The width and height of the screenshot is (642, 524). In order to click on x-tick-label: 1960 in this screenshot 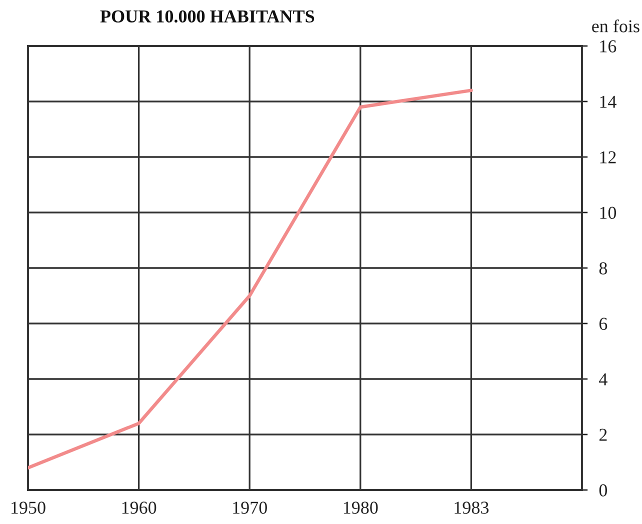, I will do `click(139, 508)`.